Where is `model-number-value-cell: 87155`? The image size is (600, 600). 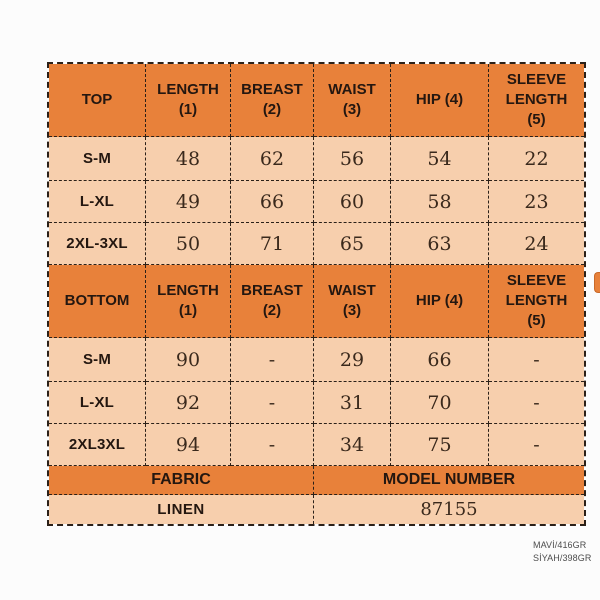 model-number-value-cell: 87155 is located at coordinates (449, 509).